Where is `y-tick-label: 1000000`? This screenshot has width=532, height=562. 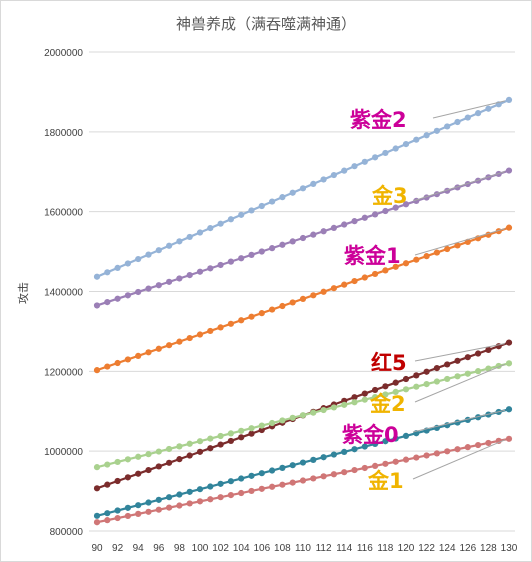 y-tick-label: 1000000 is located at coordinates (63, 452).